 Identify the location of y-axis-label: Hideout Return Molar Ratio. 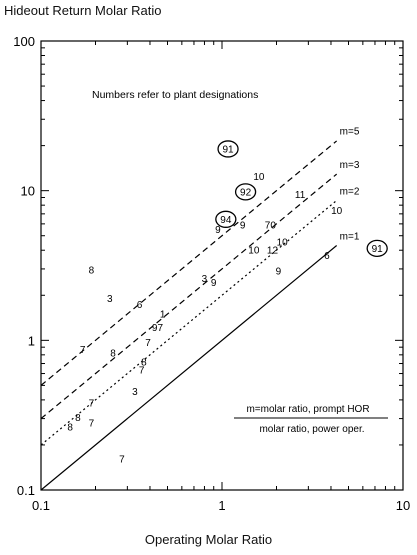
(83, 10).